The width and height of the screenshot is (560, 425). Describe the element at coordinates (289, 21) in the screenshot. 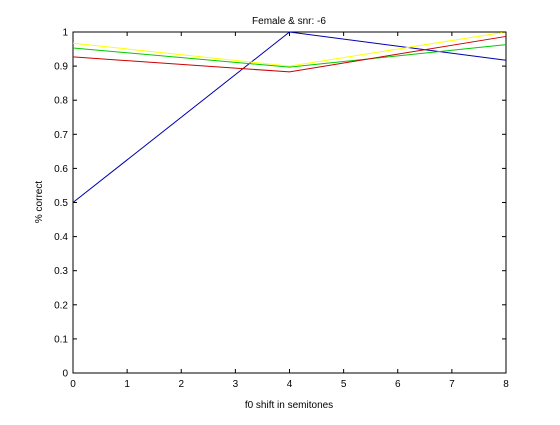

I see `chart-title: Female & snr: -6` at that location.